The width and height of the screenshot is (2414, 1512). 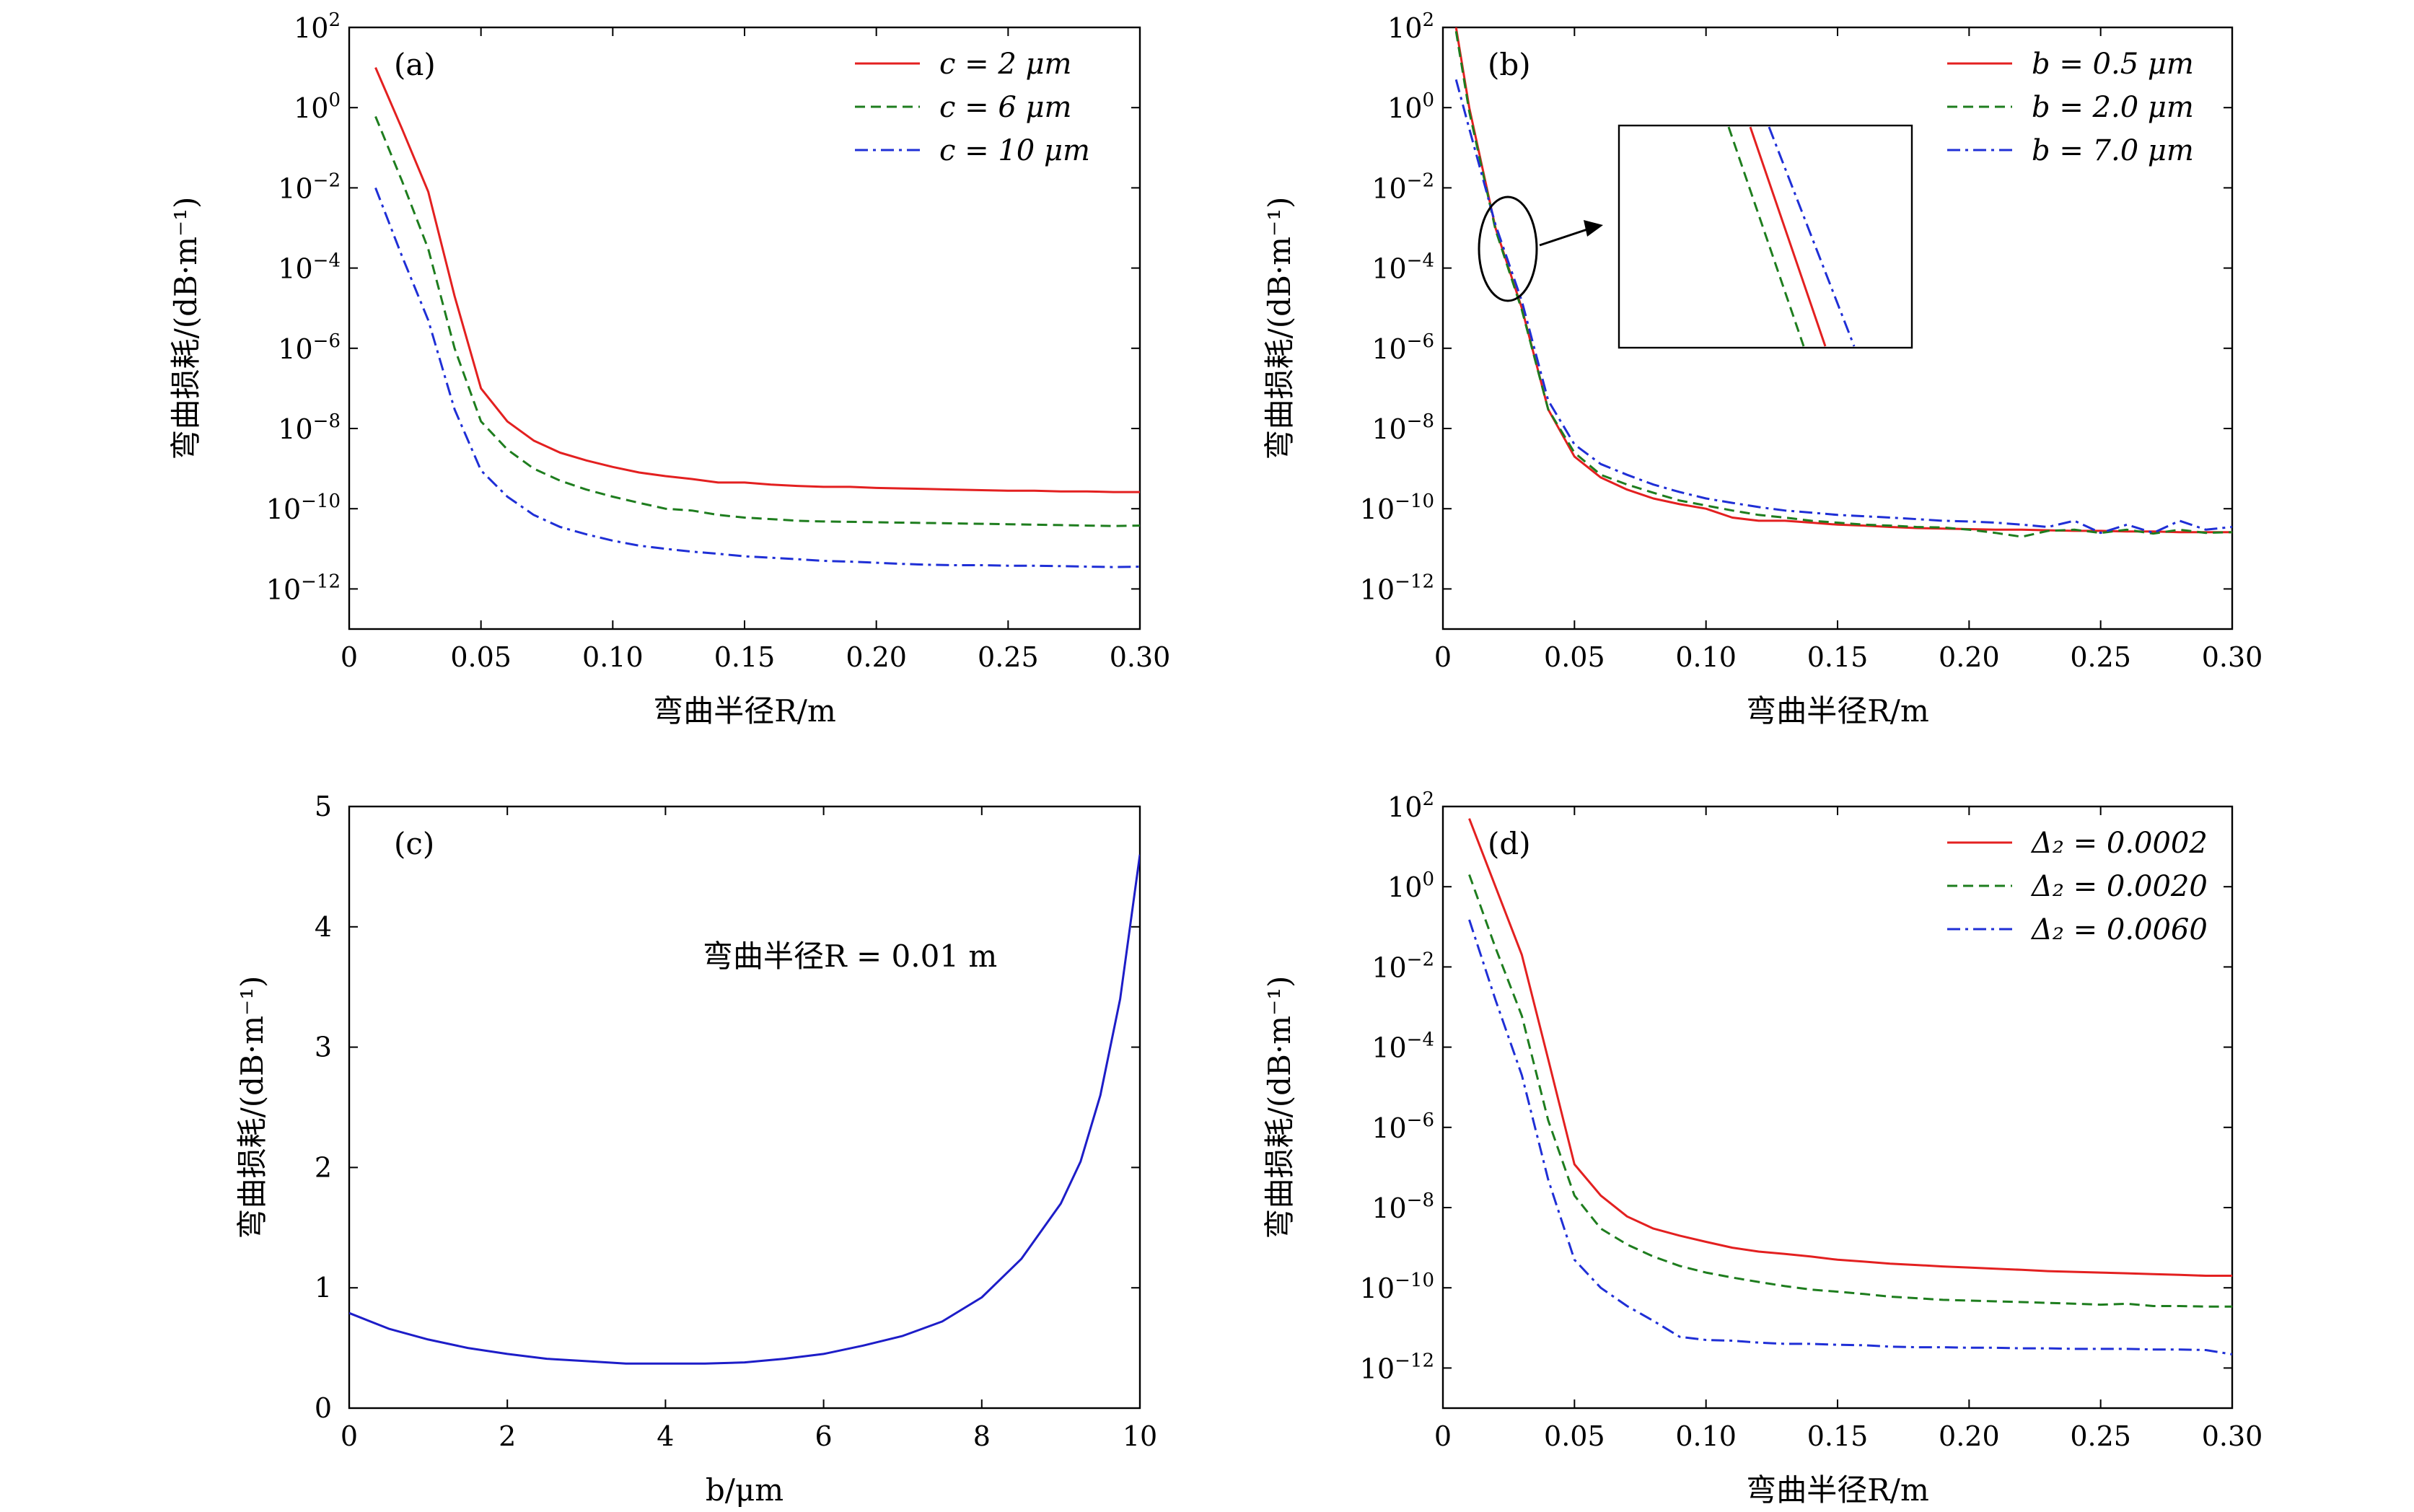 I want to click on panel-label: (c), so click(x=414, y=843).